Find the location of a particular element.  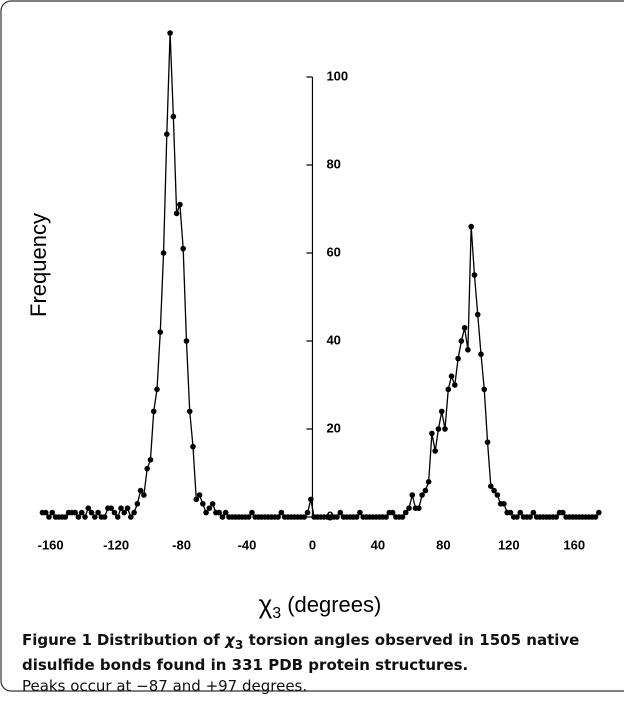

x-label-symbol: χ is located at coordinates (266, 604).